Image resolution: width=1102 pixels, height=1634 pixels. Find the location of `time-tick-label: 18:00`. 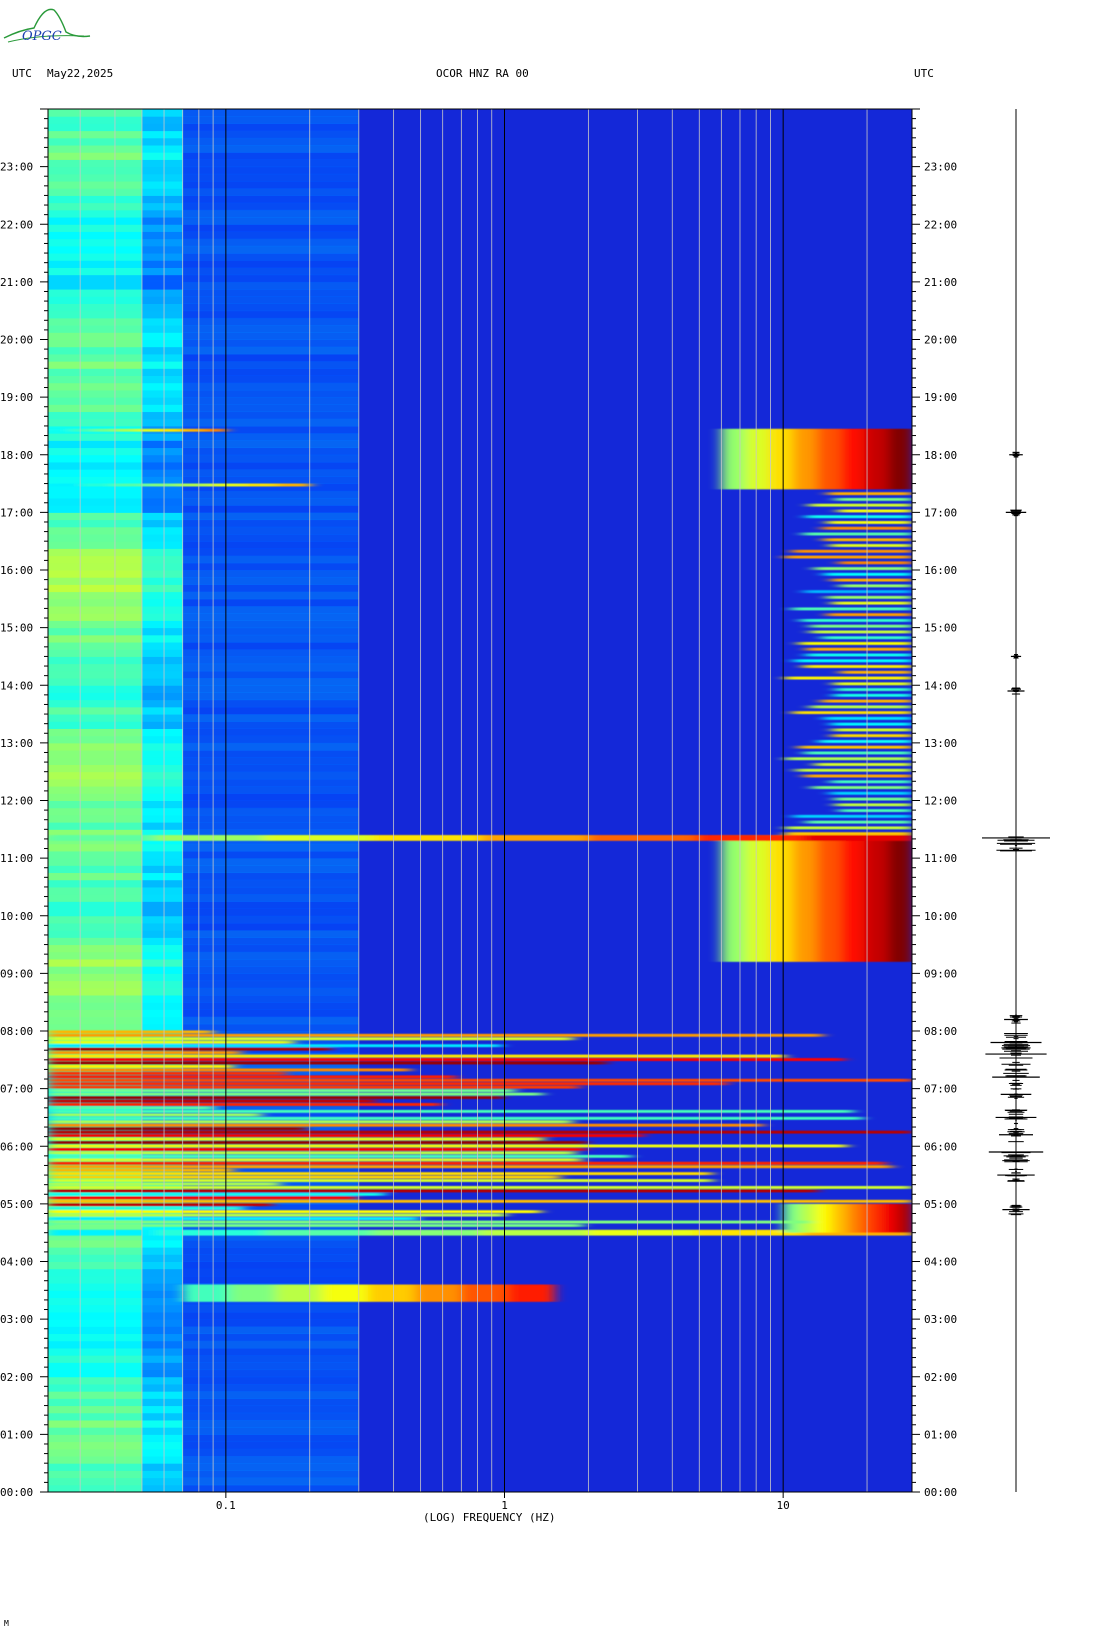

time-tick-label: 18:00 is located at coordinates (16, 455).